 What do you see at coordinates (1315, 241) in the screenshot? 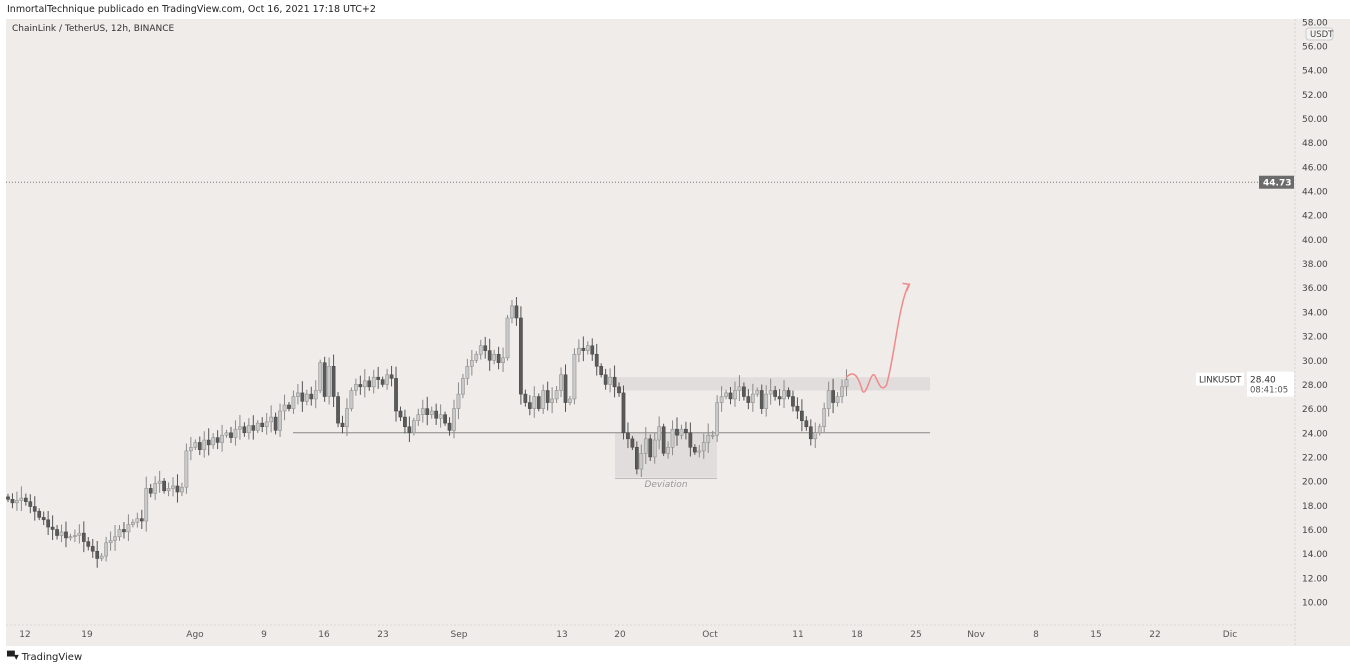
I see `price-tick-label: 40.00` at bounding box center [1315, 241].